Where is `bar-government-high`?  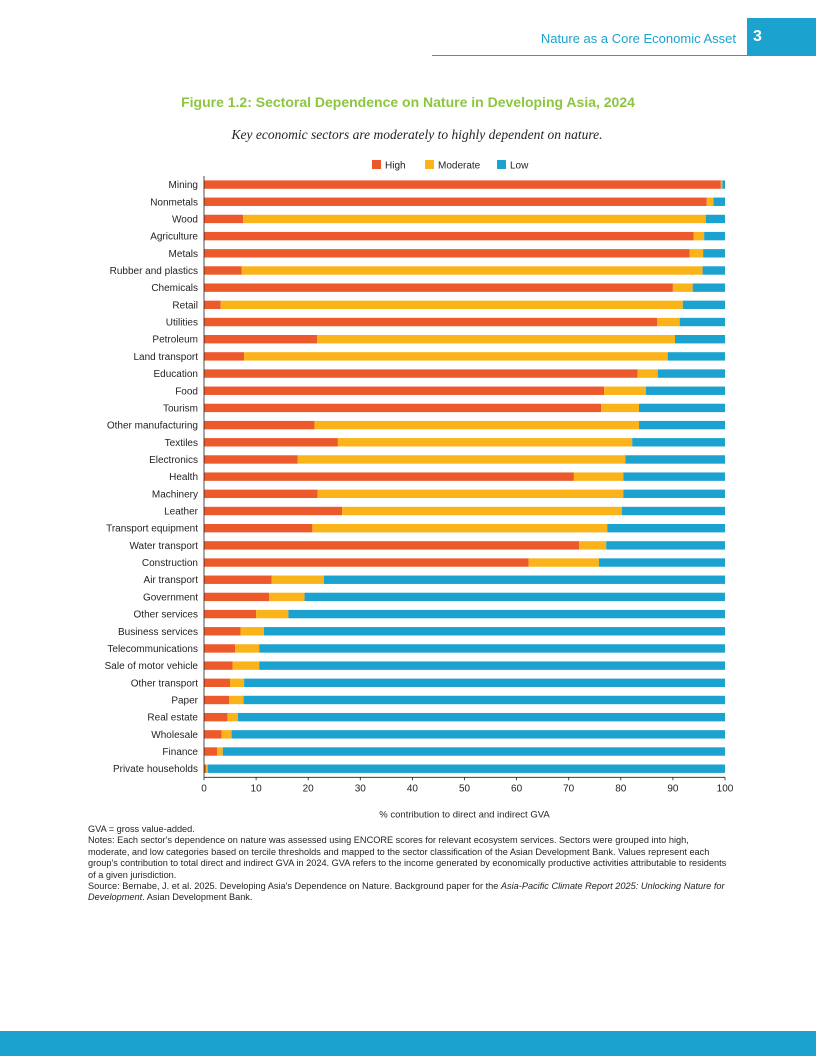
bar-government-high is located at coordinates (237, 597).